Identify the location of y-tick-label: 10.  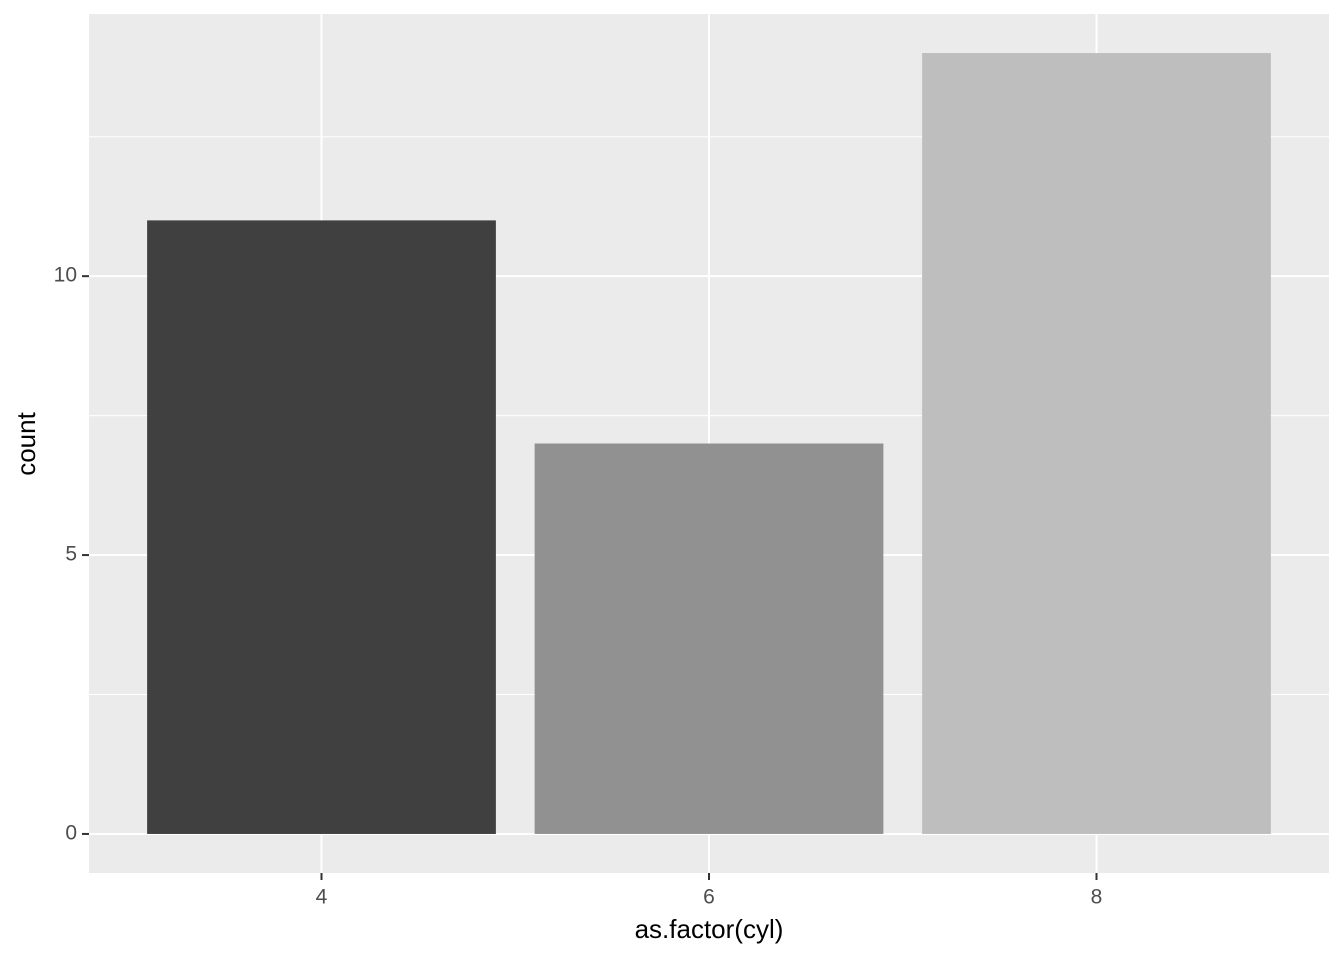
(65, 275).